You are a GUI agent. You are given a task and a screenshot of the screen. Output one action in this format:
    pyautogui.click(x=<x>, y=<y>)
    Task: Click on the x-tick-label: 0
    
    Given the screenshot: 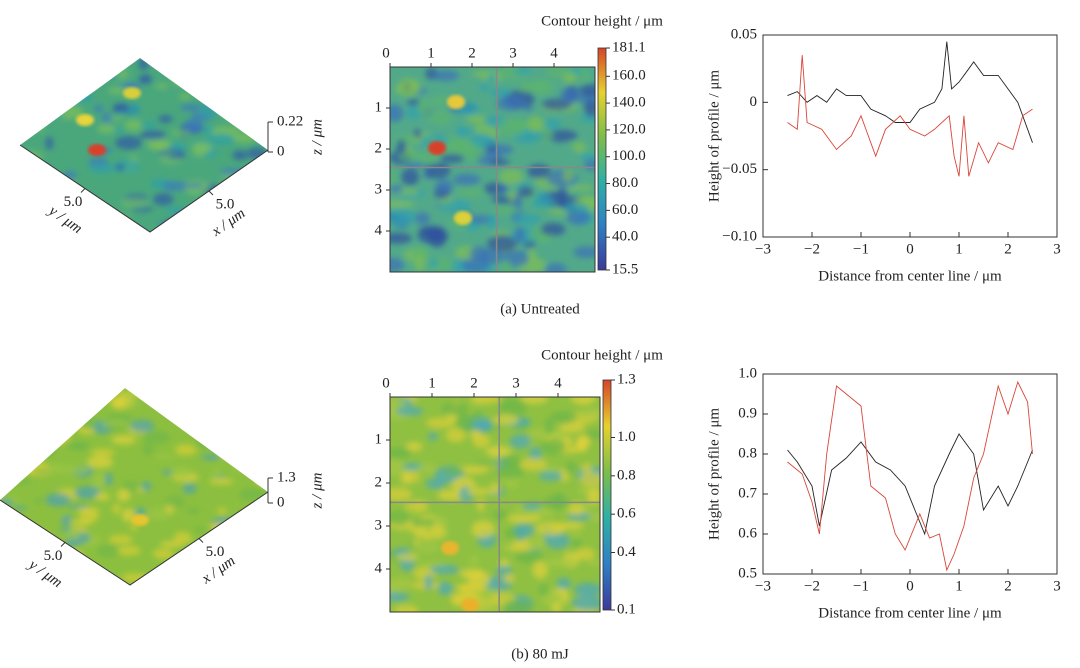 What is the action you would take?
    pyautogui.click(x=910, y=586)
    